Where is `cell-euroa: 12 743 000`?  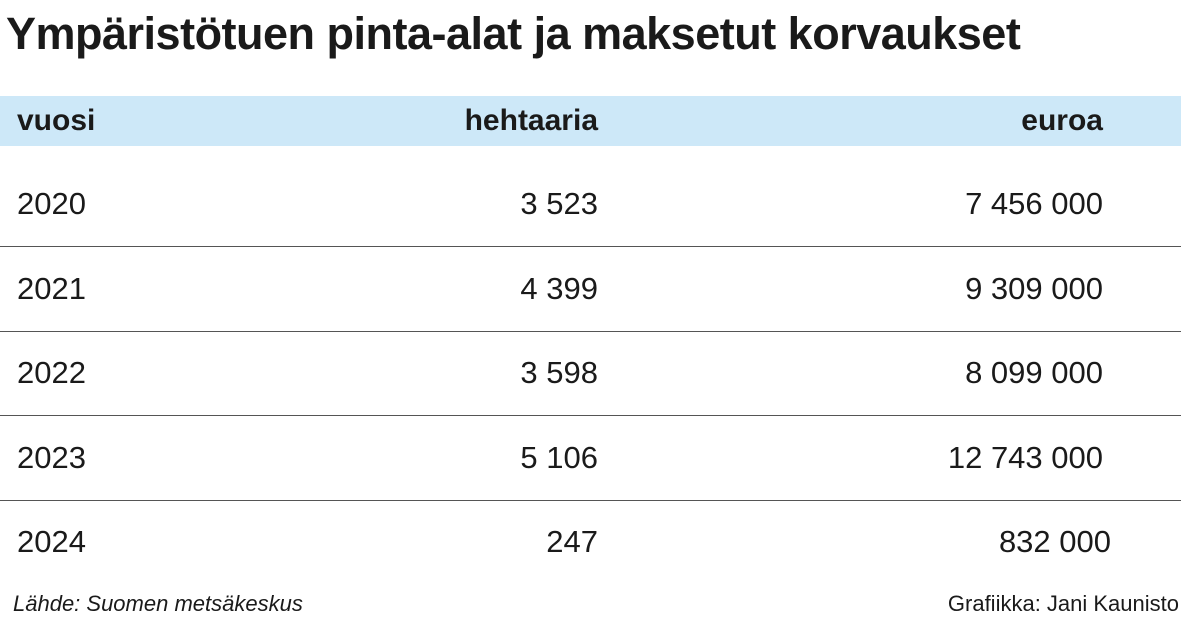 cell-euroa: 12 743 000 is located at coordinates (1025, 457).